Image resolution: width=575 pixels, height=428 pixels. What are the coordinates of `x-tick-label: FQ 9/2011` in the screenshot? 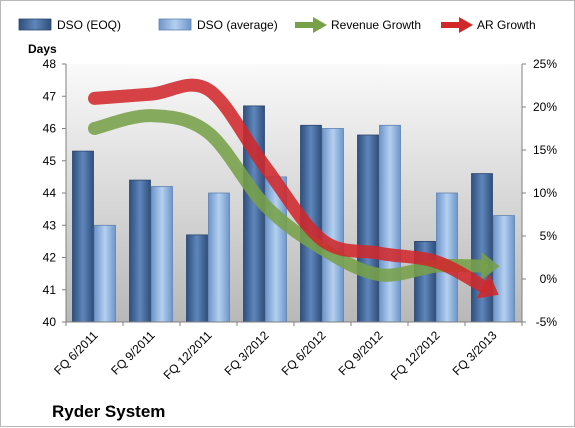 It's located at (133, 353).